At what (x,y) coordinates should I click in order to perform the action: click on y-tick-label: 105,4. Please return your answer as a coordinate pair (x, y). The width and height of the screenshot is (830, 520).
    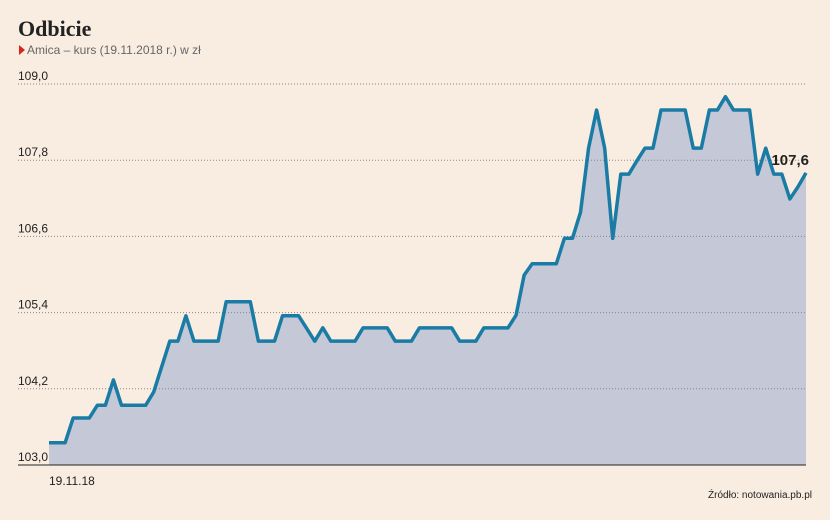
    Looking at the image, I should click on (33, 305).